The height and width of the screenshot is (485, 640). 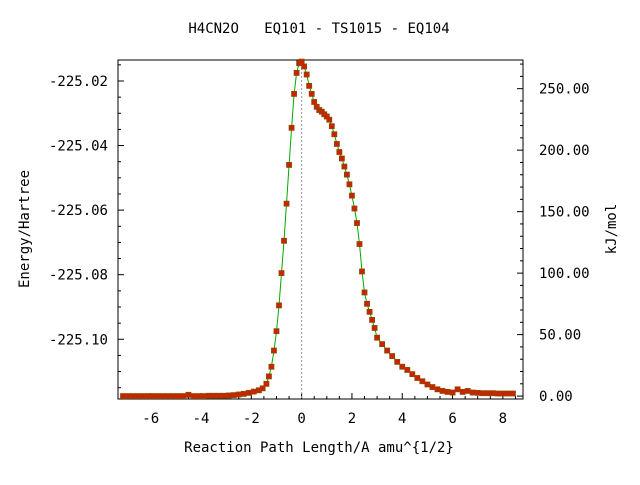 What do you see at coordinates (452, 419) in the screenshot?
I see `x-tick-label: 6` at bounding box center [452, 419].